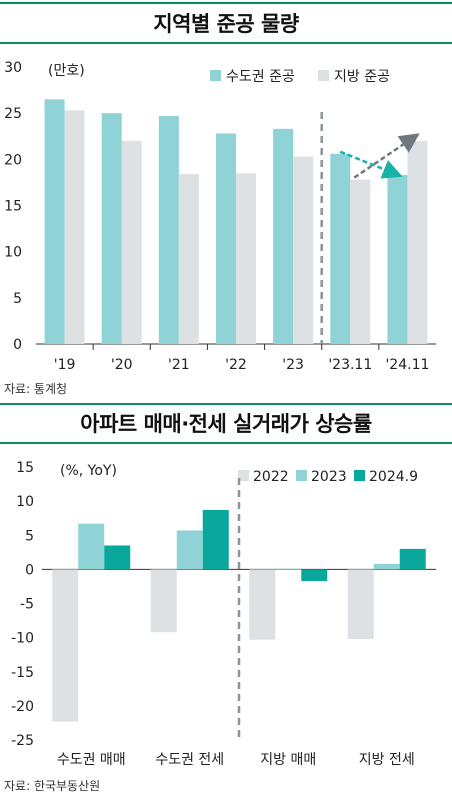 The width and height of the screenshot is (452, 797). Describe the element at coordinates (17, 345) in the screenshot. I see `chart1-ytick-label: 0` at that location.